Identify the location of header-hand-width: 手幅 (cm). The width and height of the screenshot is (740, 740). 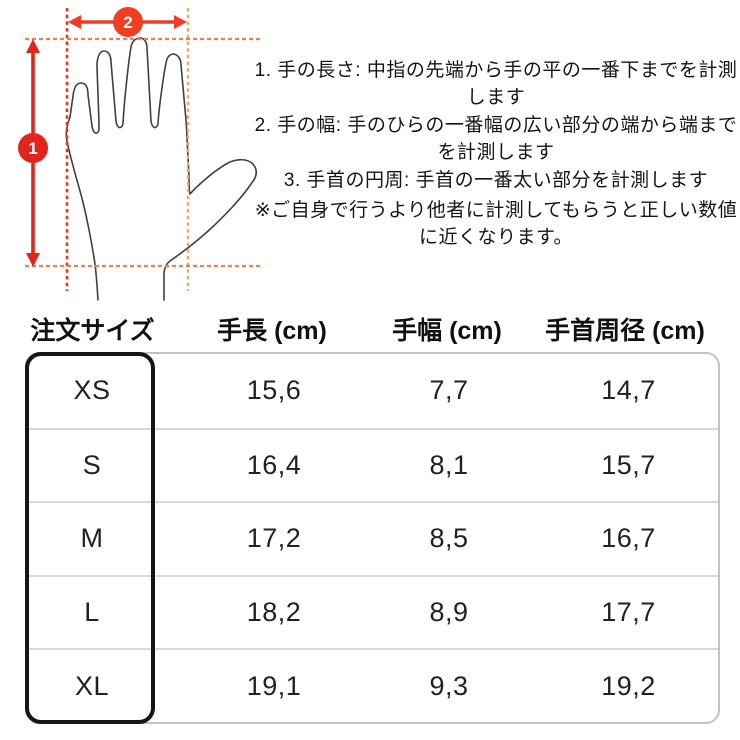
(447, 331).